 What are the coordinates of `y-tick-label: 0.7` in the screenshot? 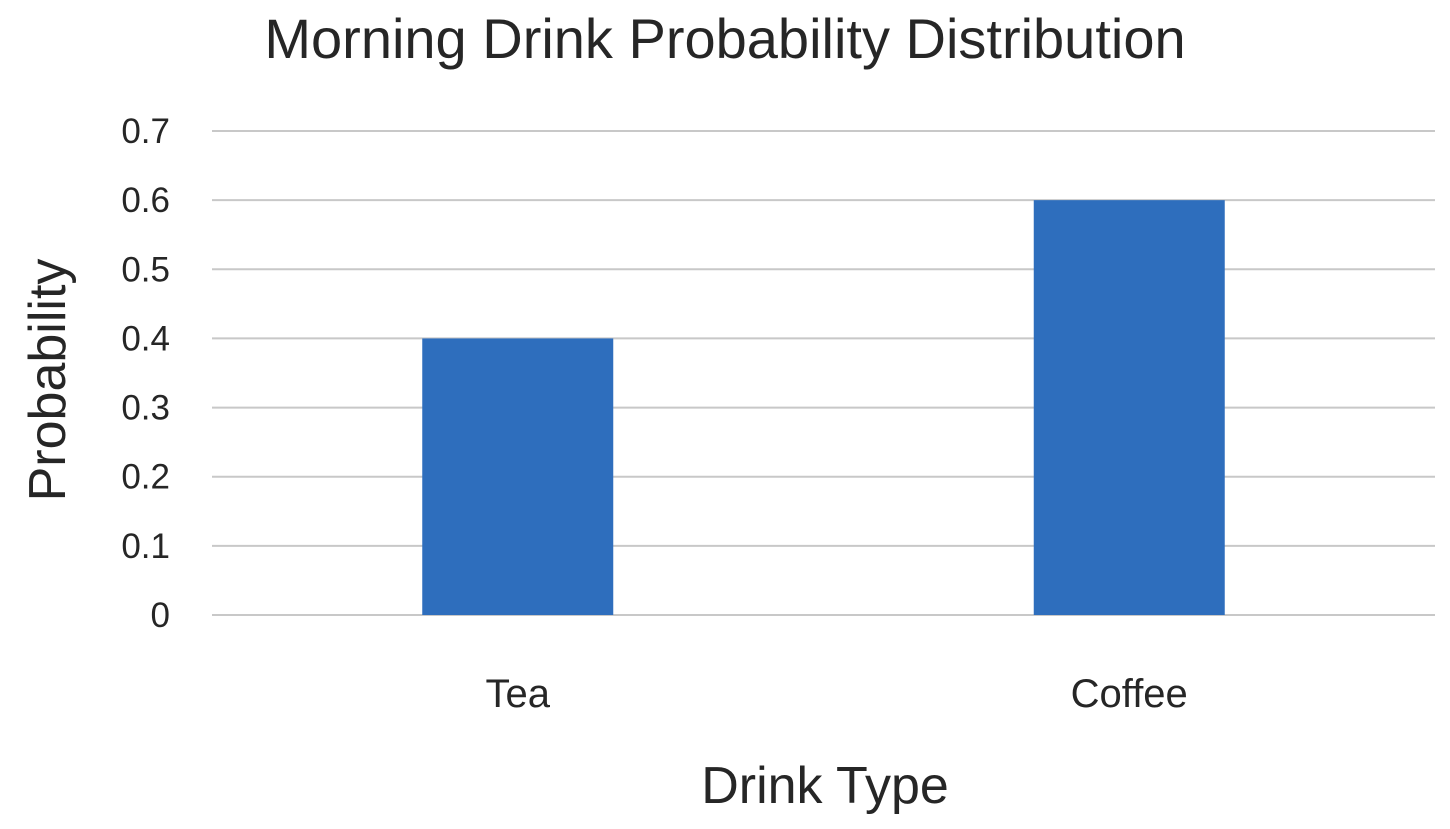 It's located at (145, 131).